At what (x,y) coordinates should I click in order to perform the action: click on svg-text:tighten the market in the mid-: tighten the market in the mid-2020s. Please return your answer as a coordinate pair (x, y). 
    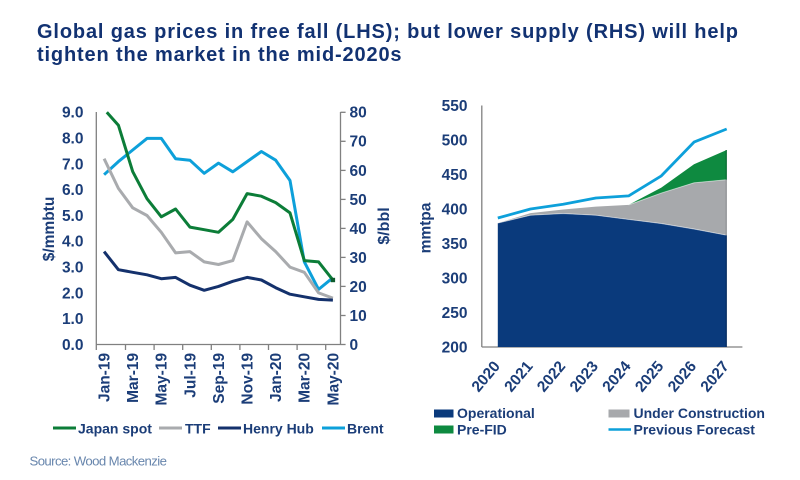
    Looking at the image, I should click on (219, 55).